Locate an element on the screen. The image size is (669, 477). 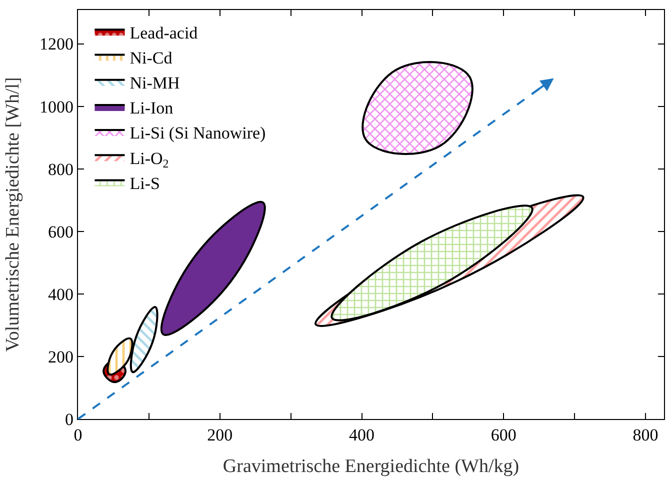
y-tick-label: 1000 is located at coordinates (57, 106).